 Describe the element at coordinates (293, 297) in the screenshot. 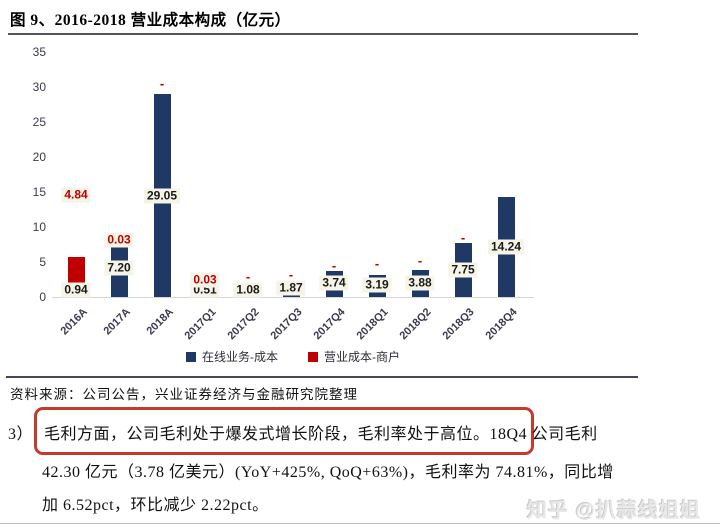

I see `x-axis-line` at that location.